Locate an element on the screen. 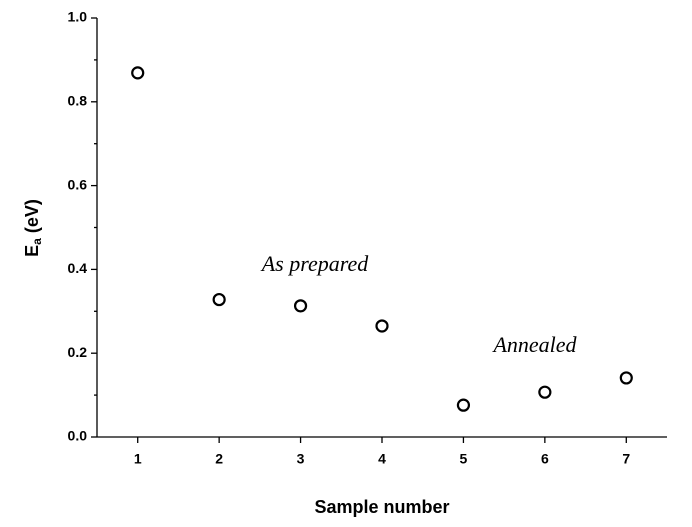 The image size is (692, 527). x-tick-label: 5 is located at coordinates (464, 459).